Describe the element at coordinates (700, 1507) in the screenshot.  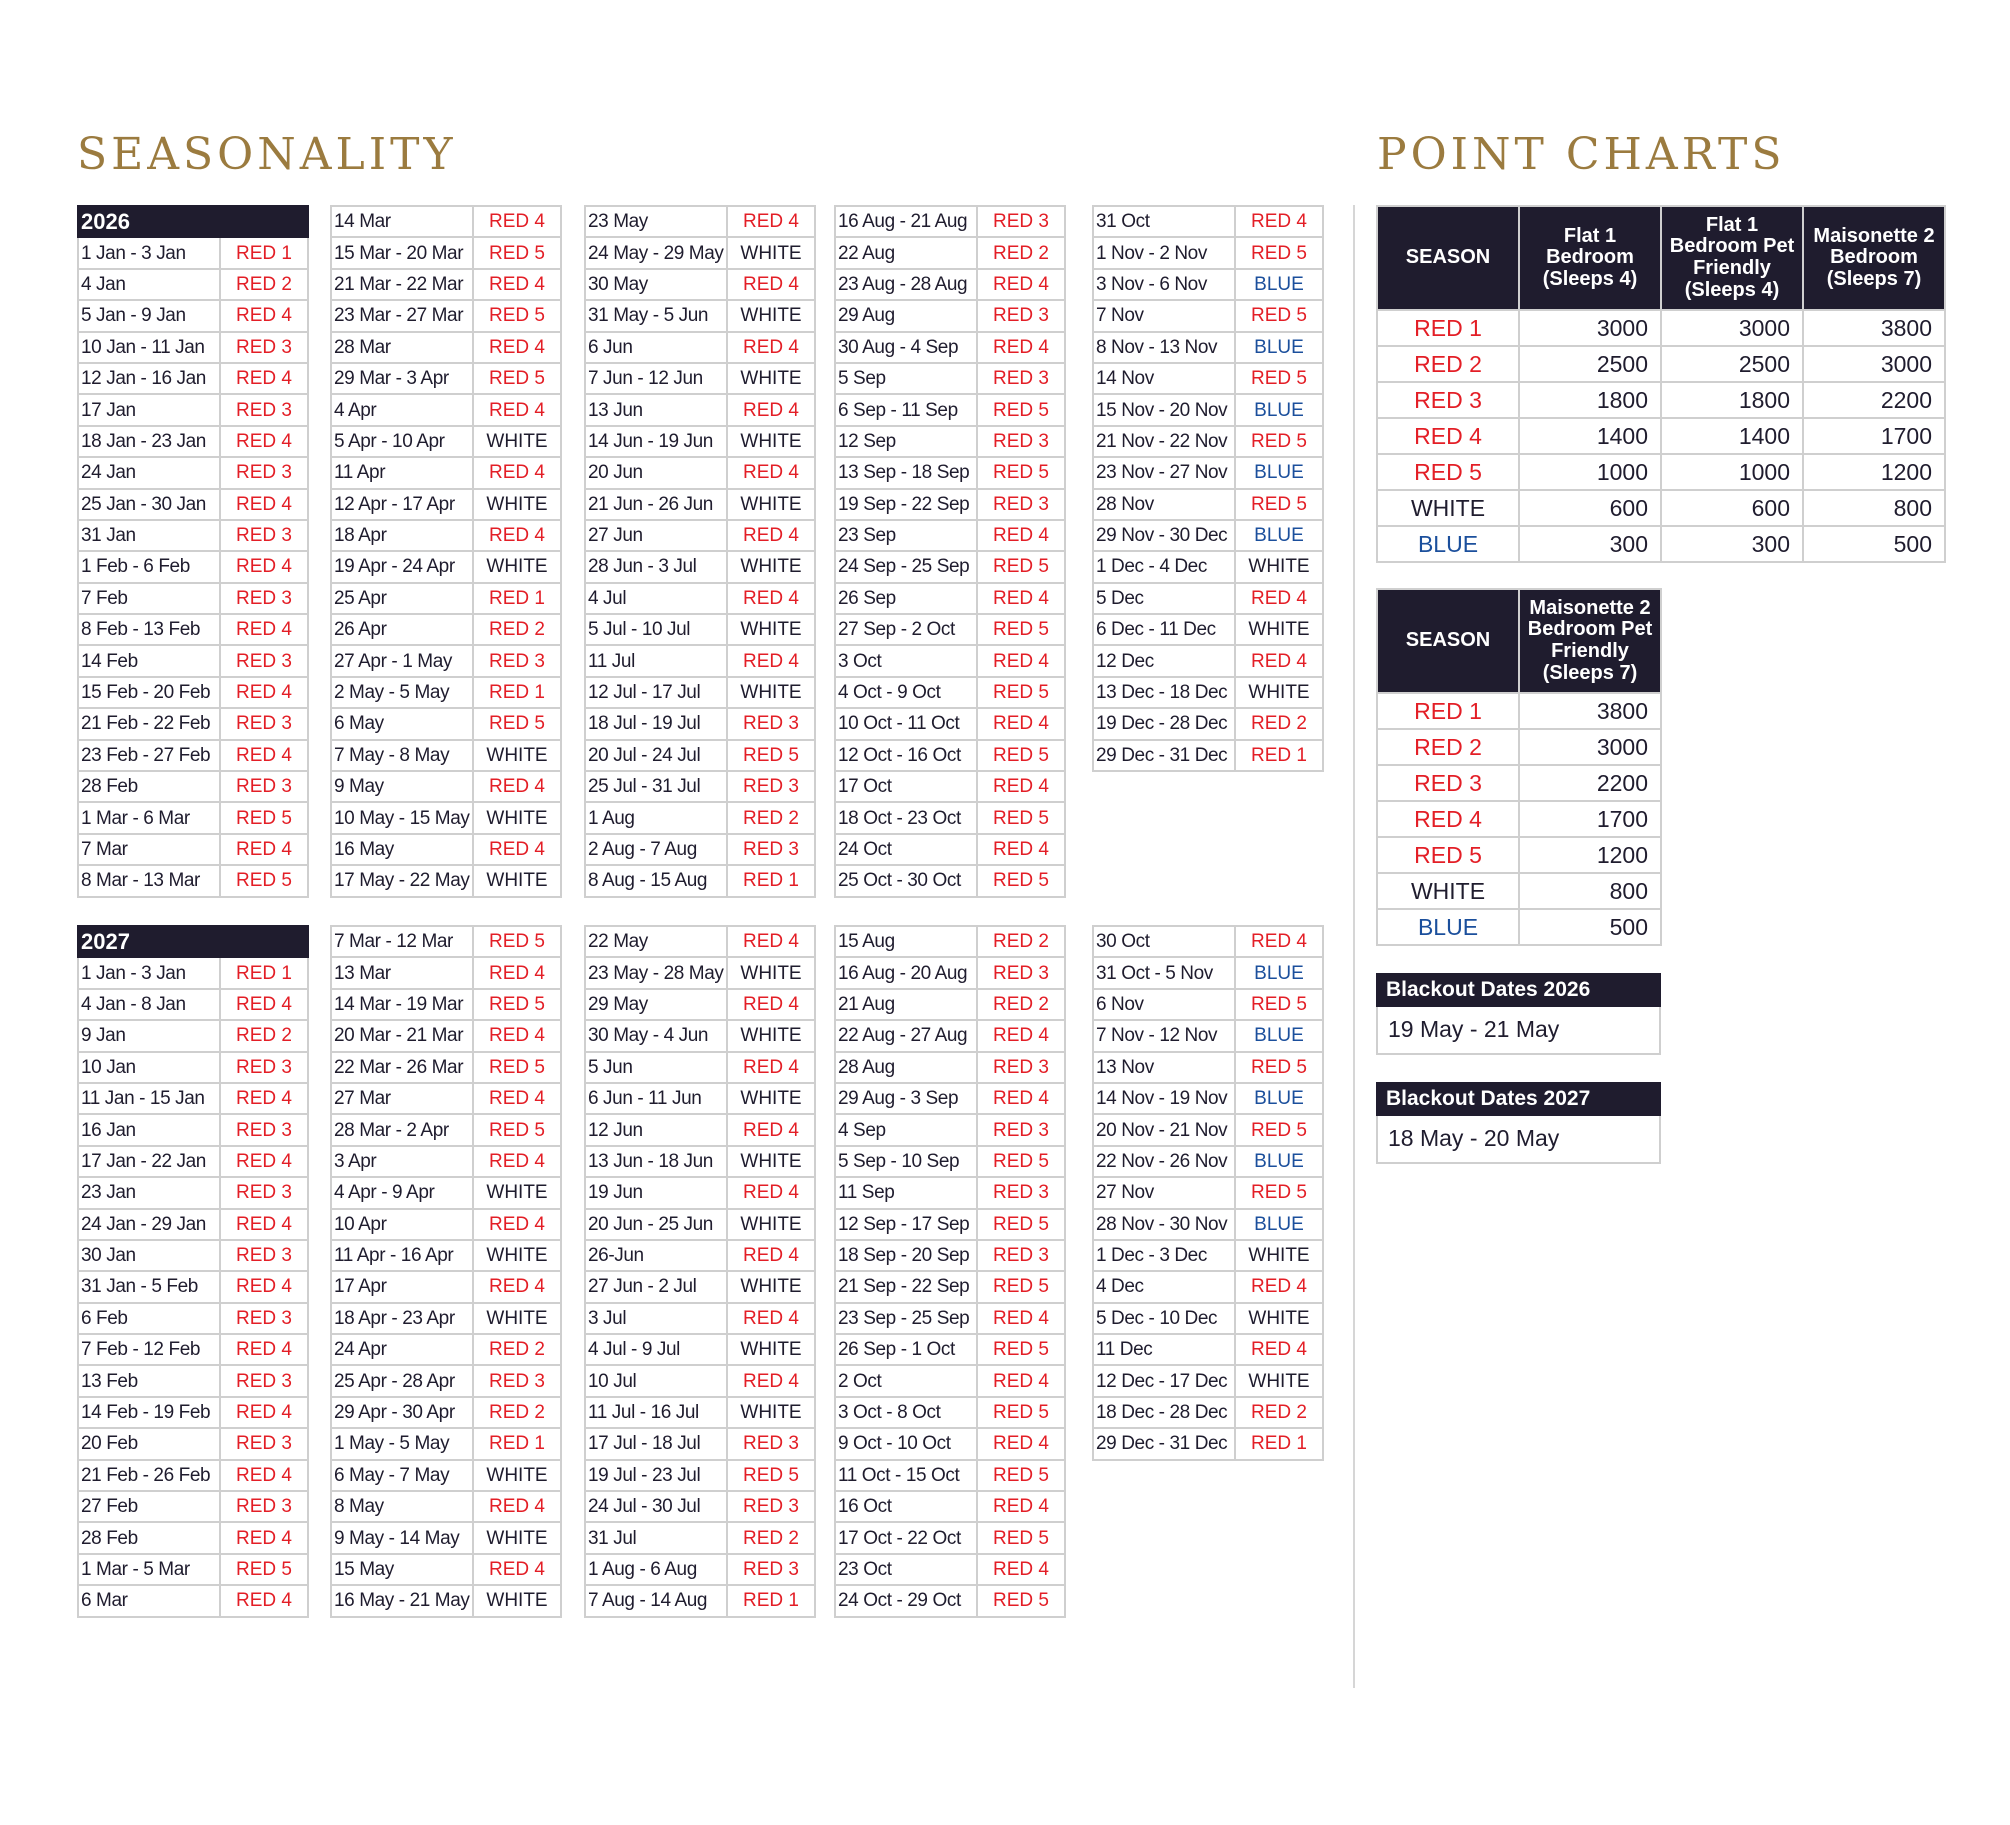
I see `table-row: 24 Jul - 30 Jul RED 3` at that location.